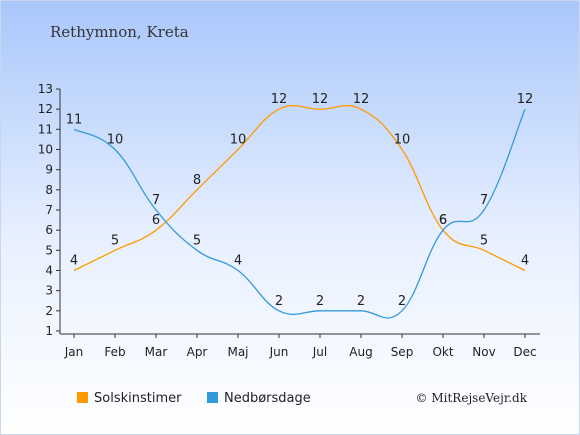 The image size is (580, 435). I want to click on data-label-nedborsdage: 11, so click(74, 119).